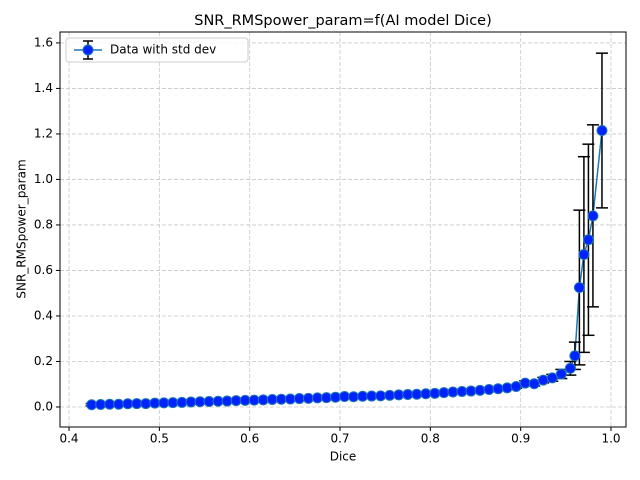 This screenshot has width=640, height=480. I want to click on y-tick-label: 0.0, so click(43, 406).